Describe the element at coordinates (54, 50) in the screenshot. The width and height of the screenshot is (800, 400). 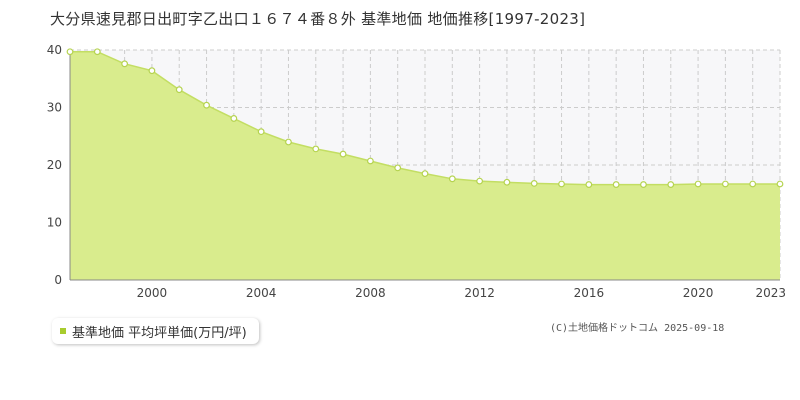
I see `y-tick-label: 40` at that location.